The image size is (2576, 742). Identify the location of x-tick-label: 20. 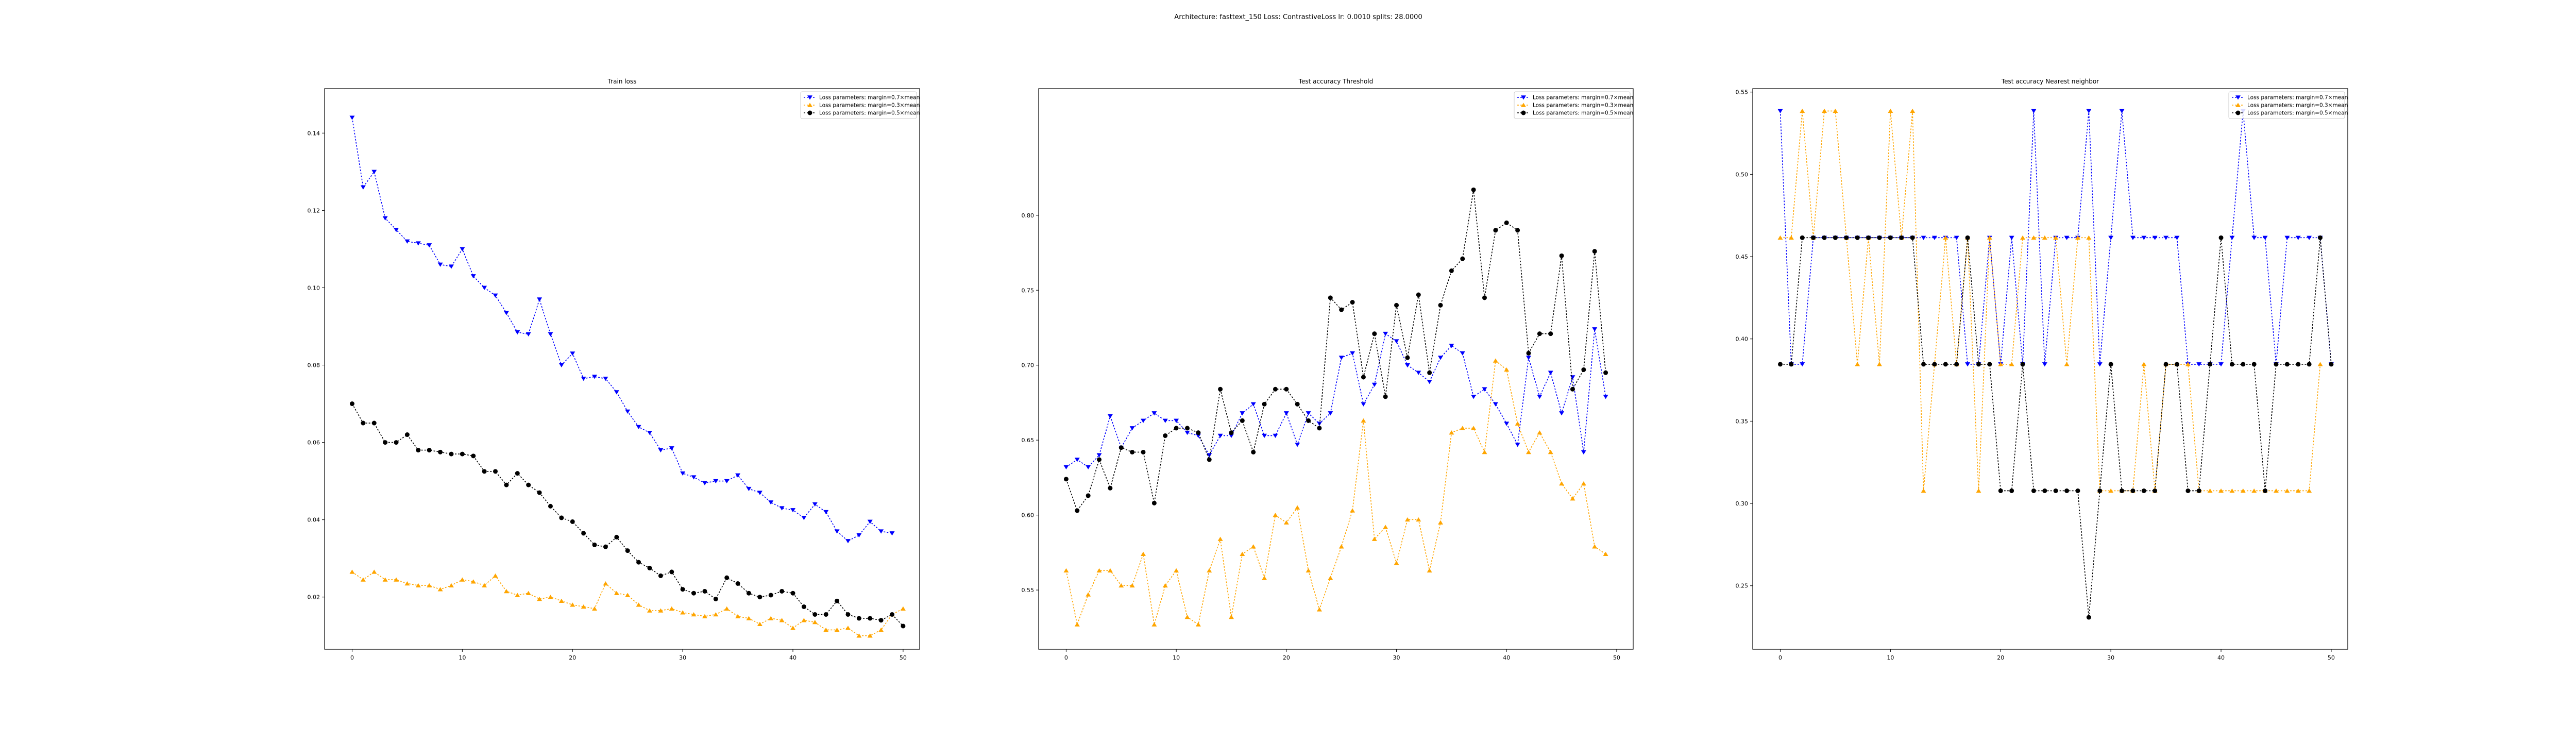
(2001, 657).